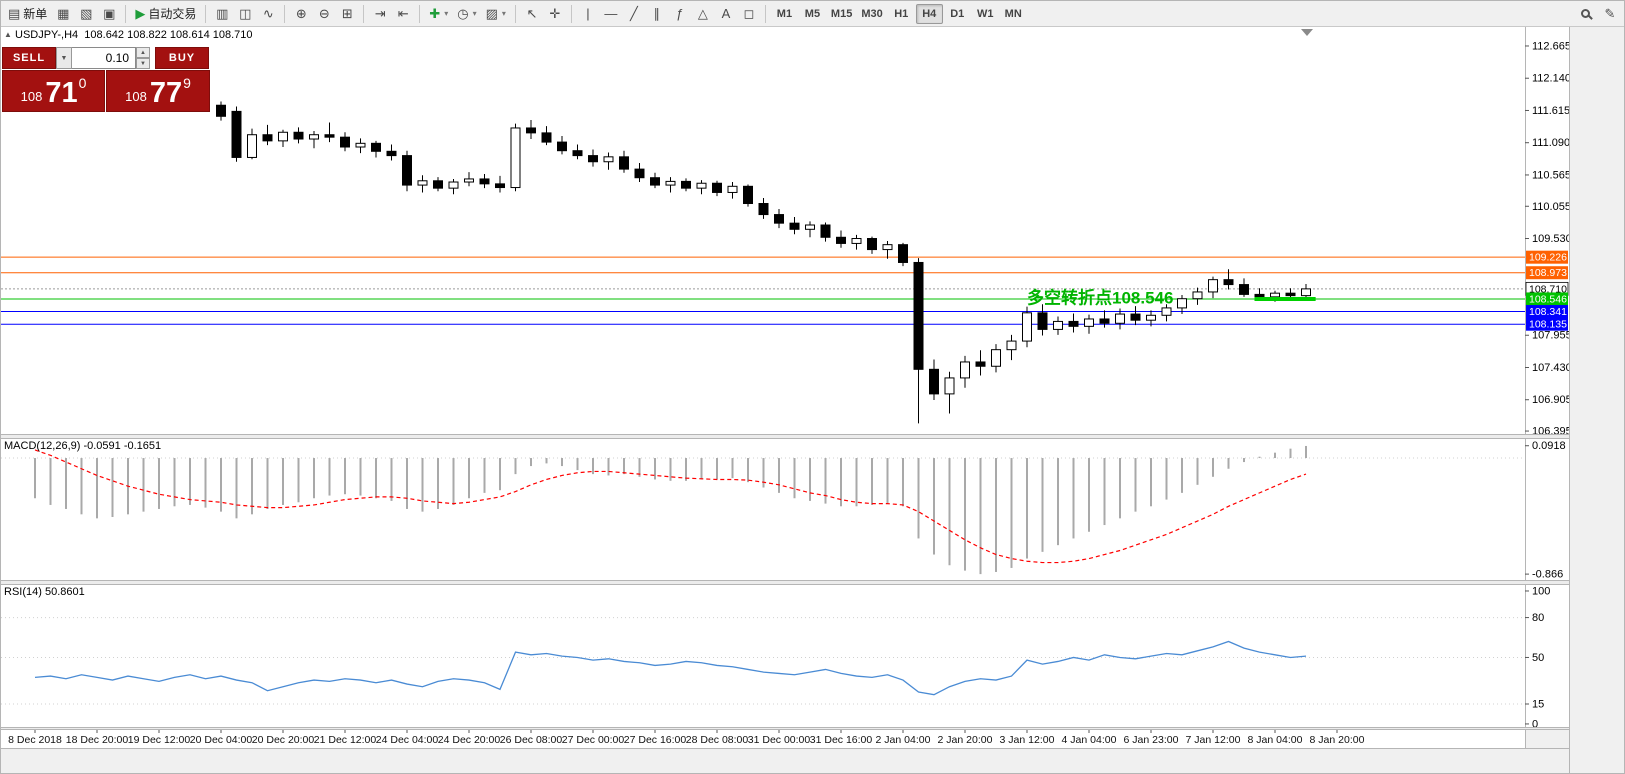 Image resolution: width=1625 pixels, height=774 pixels. What do you see at coordinates (1538, 618) in the screenshot?
I see `svg-text: 80` at bounding box center [1538, 618].